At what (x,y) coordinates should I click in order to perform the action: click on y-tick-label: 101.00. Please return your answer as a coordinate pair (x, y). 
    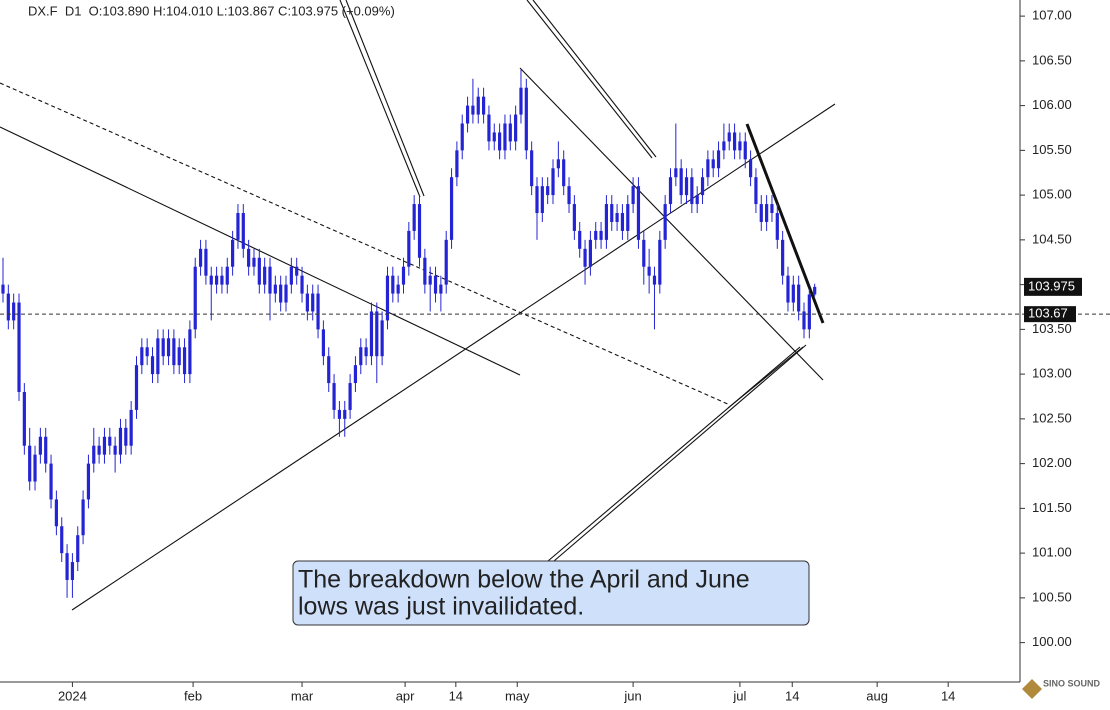
    Looking at the image, I should click on (1052, 552).